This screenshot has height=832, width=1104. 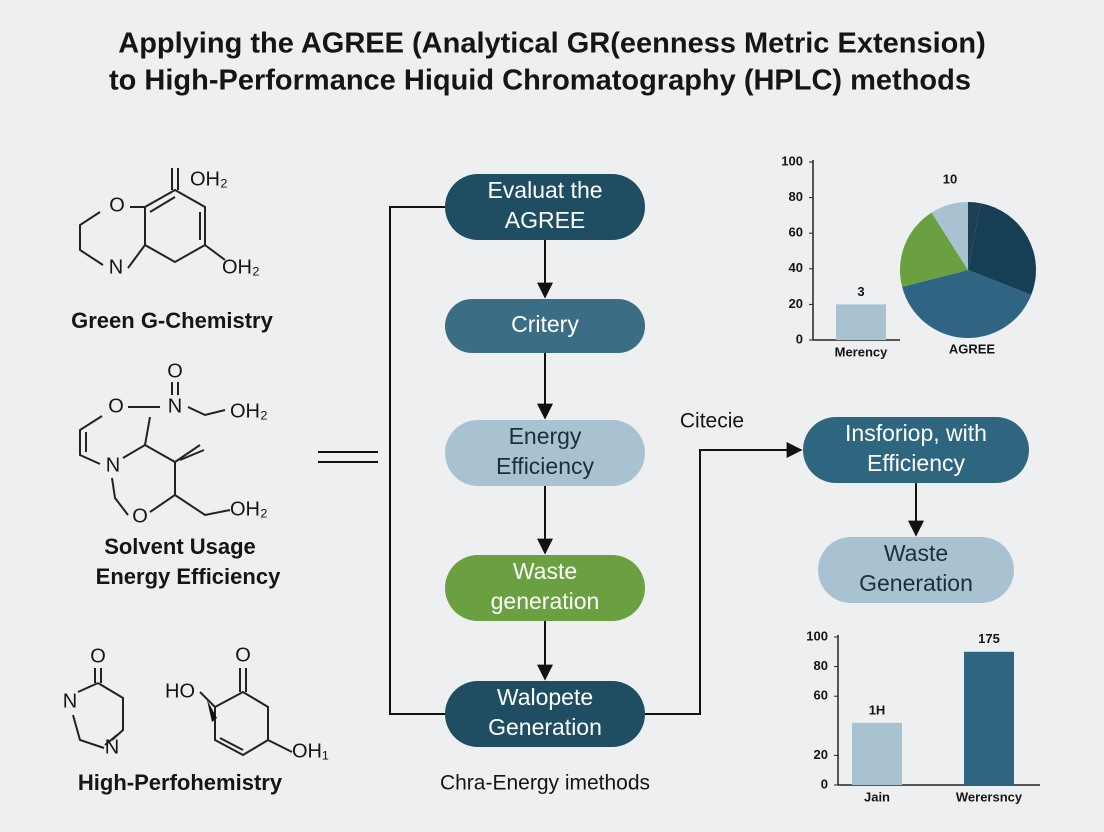 I want to click on x-tick-label: Jain, so click(x=877, y=796).